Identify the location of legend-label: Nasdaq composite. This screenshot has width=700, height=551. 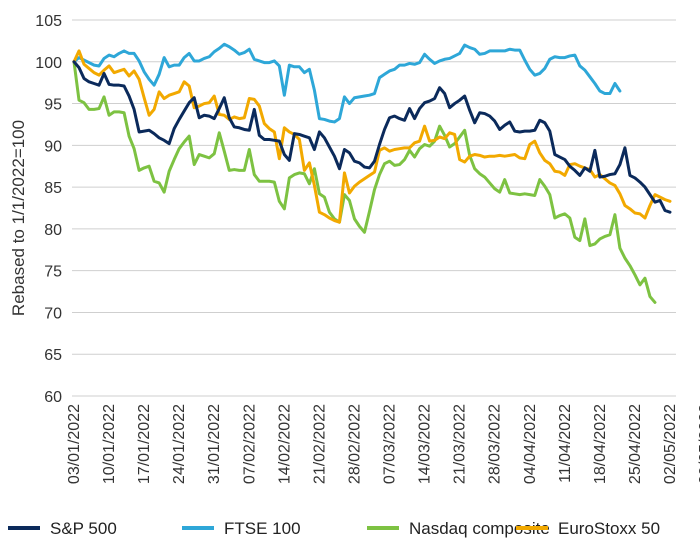
(479, 528).